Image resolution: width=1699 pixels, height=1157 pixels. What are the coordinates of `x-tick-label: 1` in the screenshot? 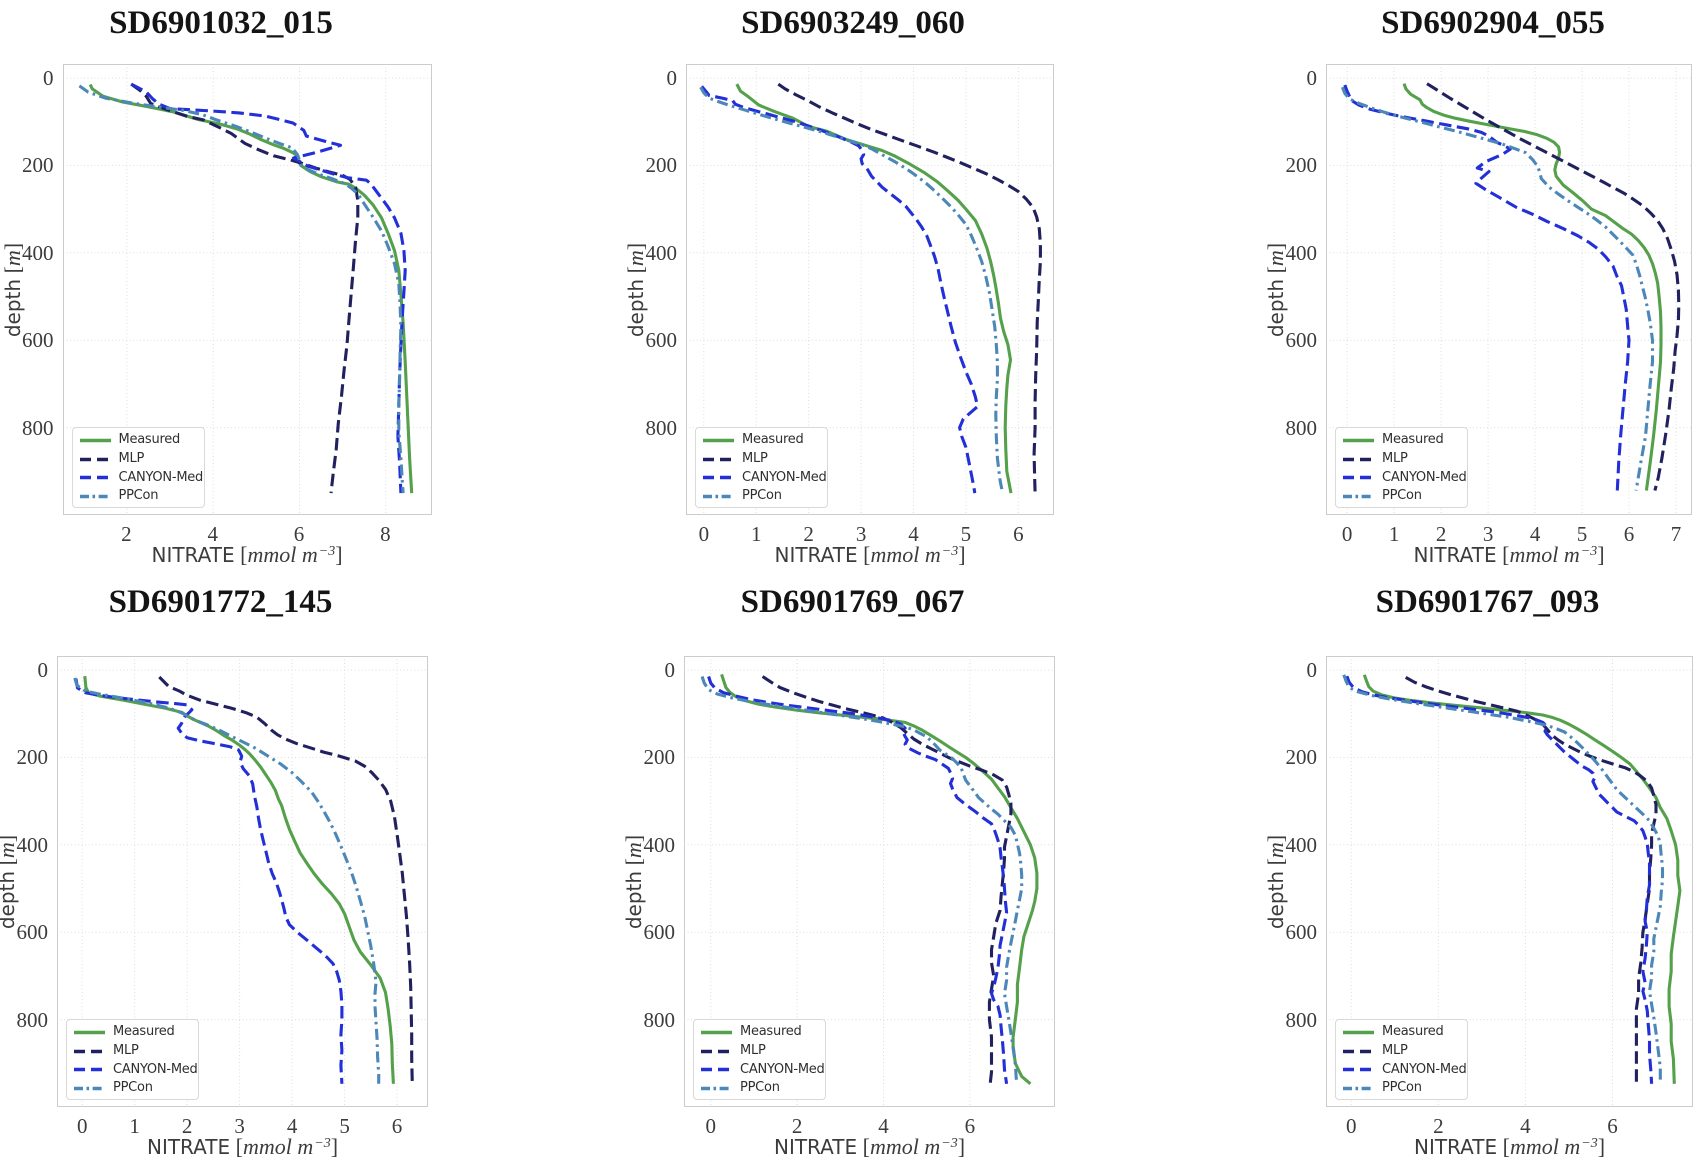 It's located at (756, 534).